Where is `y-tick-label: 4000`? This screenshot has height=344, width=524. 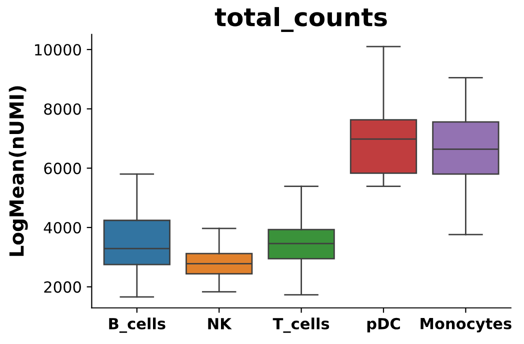 y-tick-label: 4000 is located at coordinates (62, 228).